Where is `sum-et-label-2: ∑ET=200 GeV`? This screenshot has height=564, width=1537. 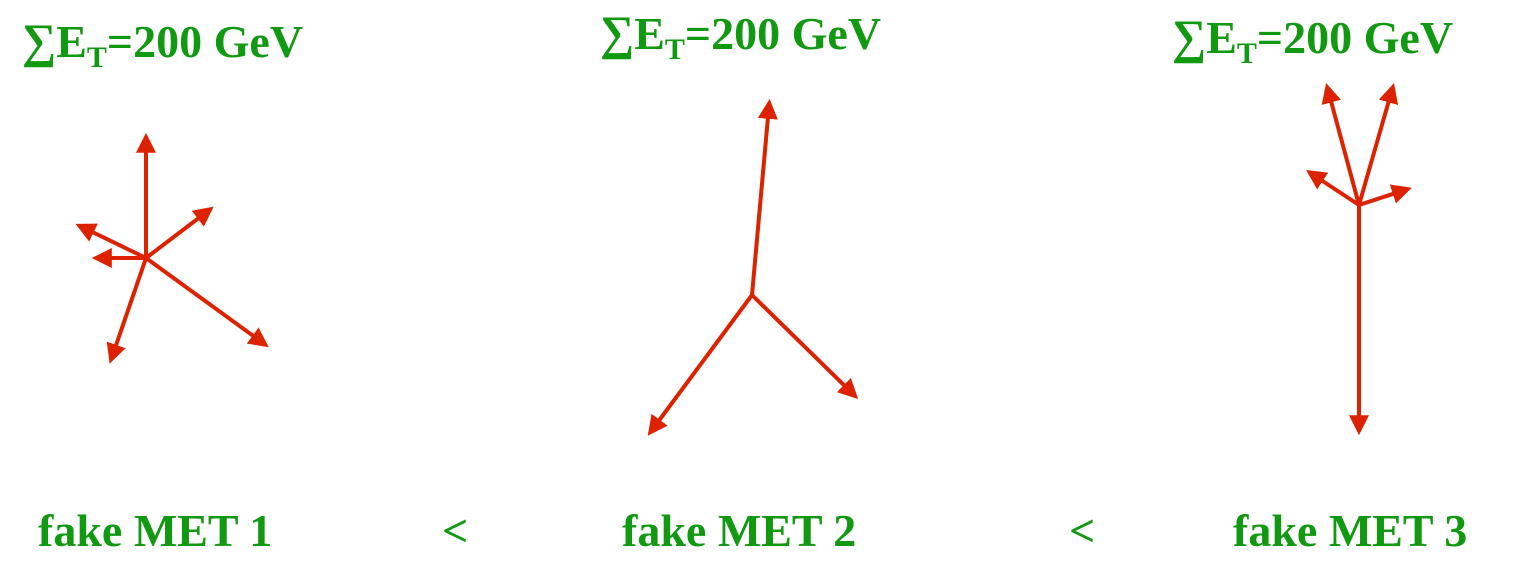
sum-et-label-2: ∑ET=200 GeV is located at coordinates (741, 36).